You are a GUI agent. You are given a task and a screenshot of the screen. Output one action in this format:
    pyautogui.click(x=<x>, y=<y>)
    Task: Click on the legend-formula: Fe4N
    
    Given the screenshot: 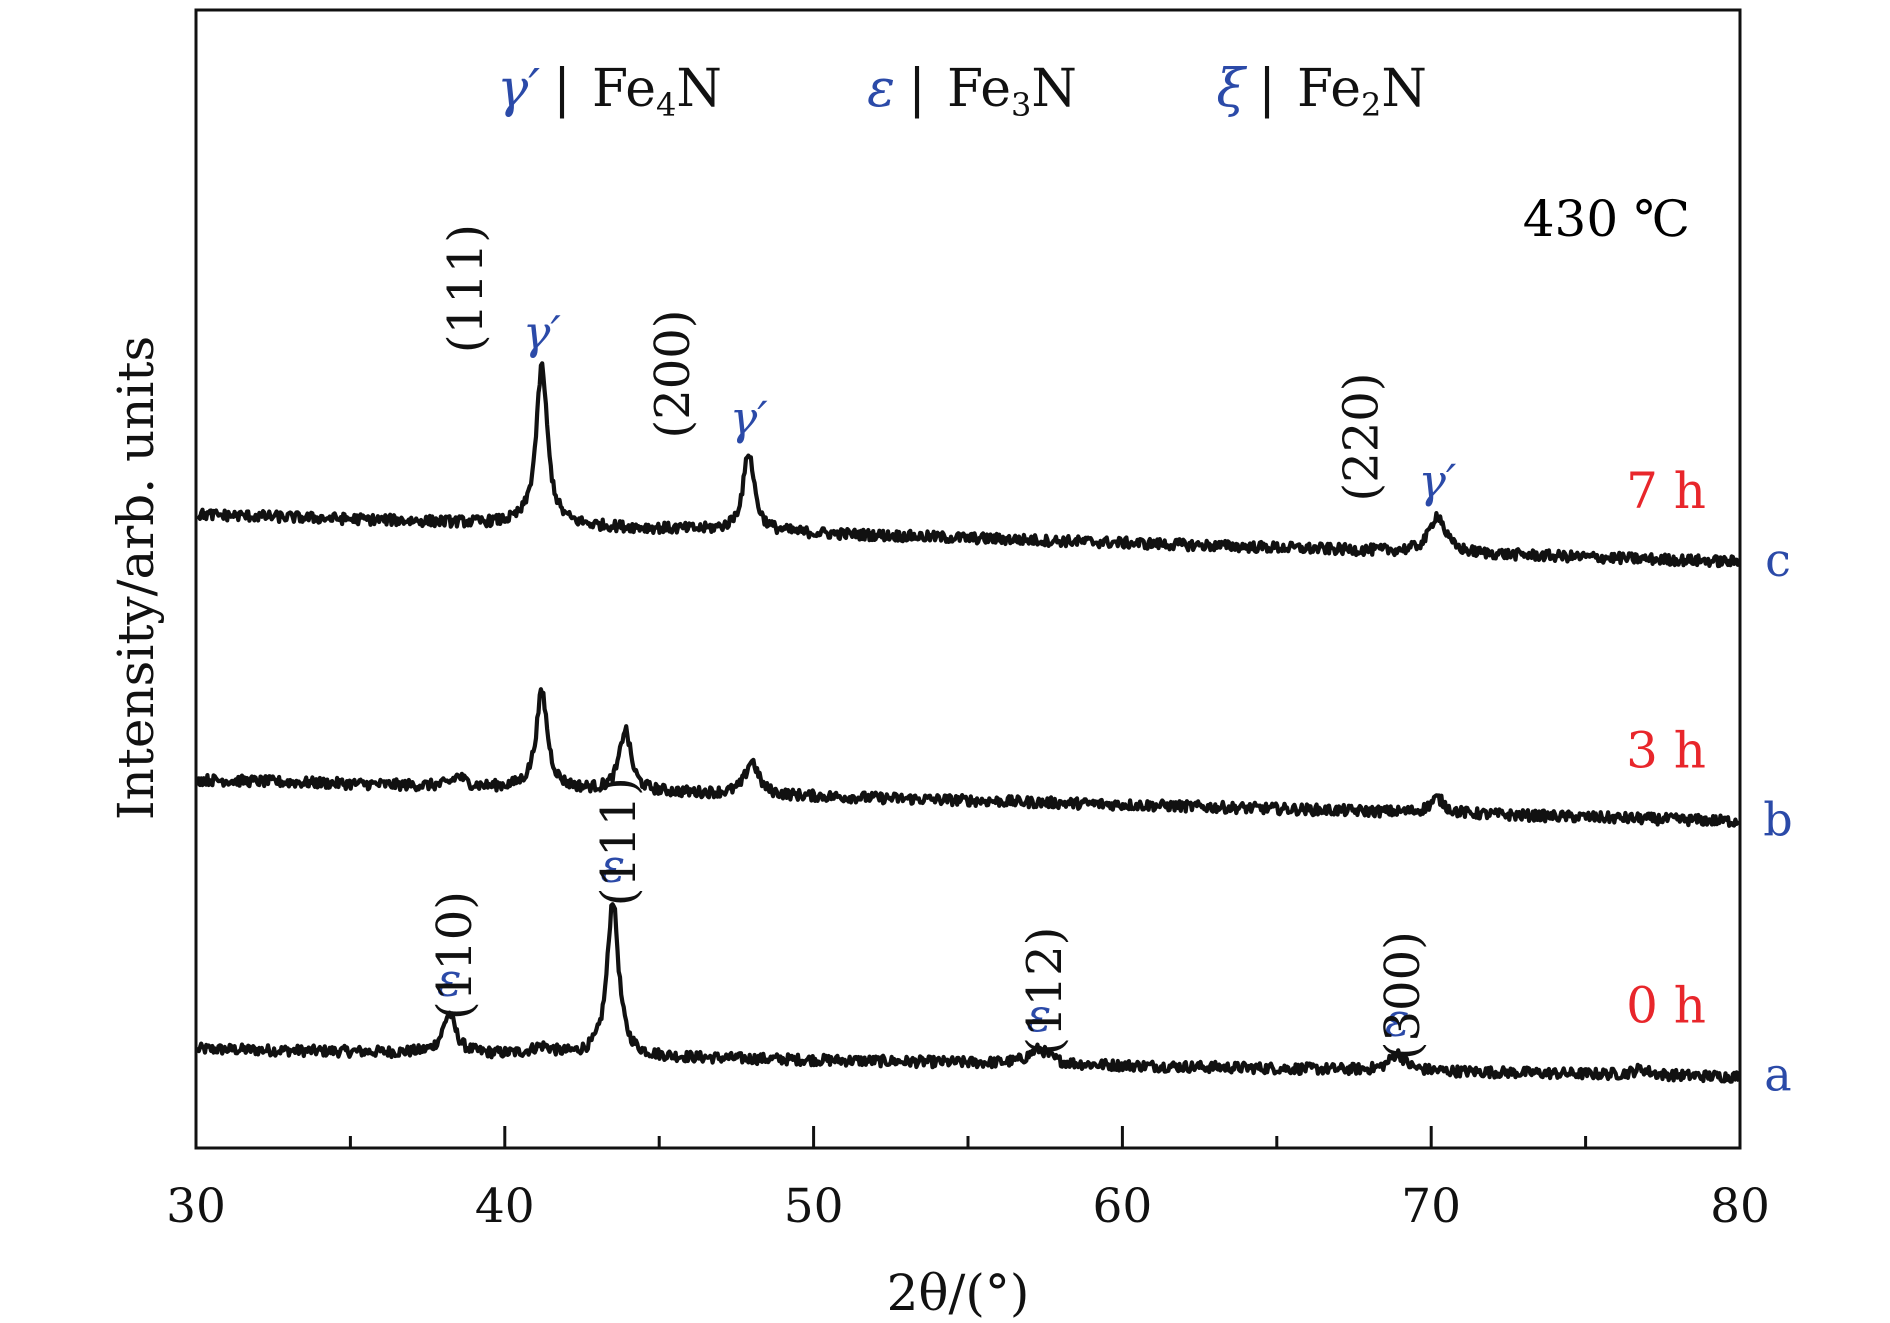 What is the action you would take?
    pyautogui.click(x=657, y=91)
    